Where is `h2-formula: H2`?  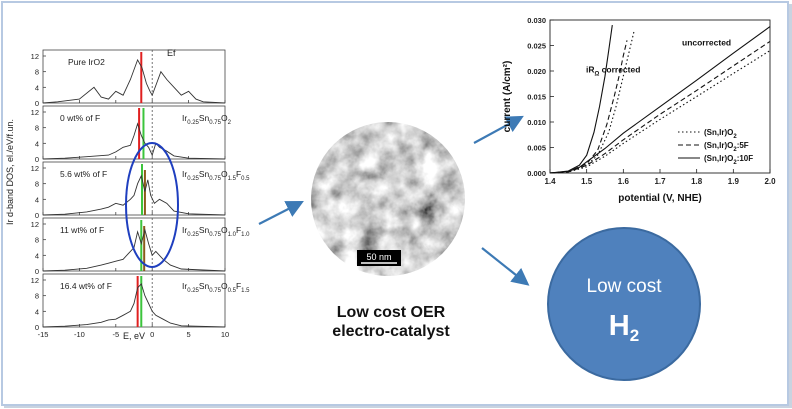 h2-formula: H2 is located at coordinates (624, 328).